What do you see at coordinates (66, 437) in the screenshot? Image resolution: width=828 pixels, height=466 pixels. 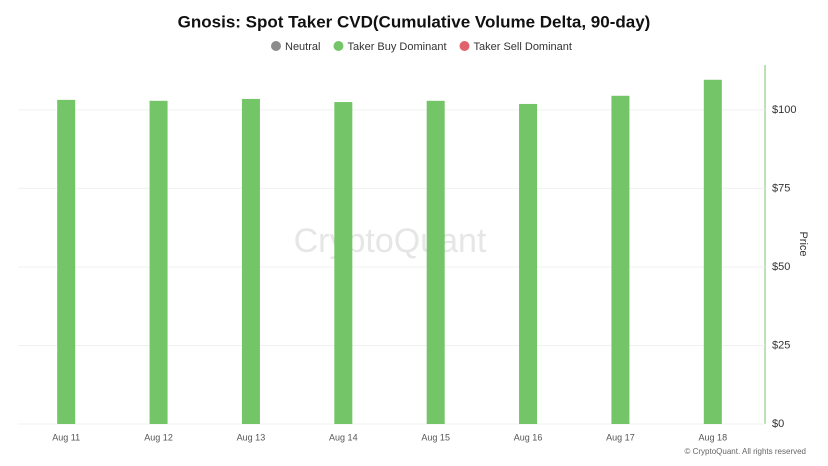 I see `x-tick-label: Aug 11` at bounding box center [66, 437].